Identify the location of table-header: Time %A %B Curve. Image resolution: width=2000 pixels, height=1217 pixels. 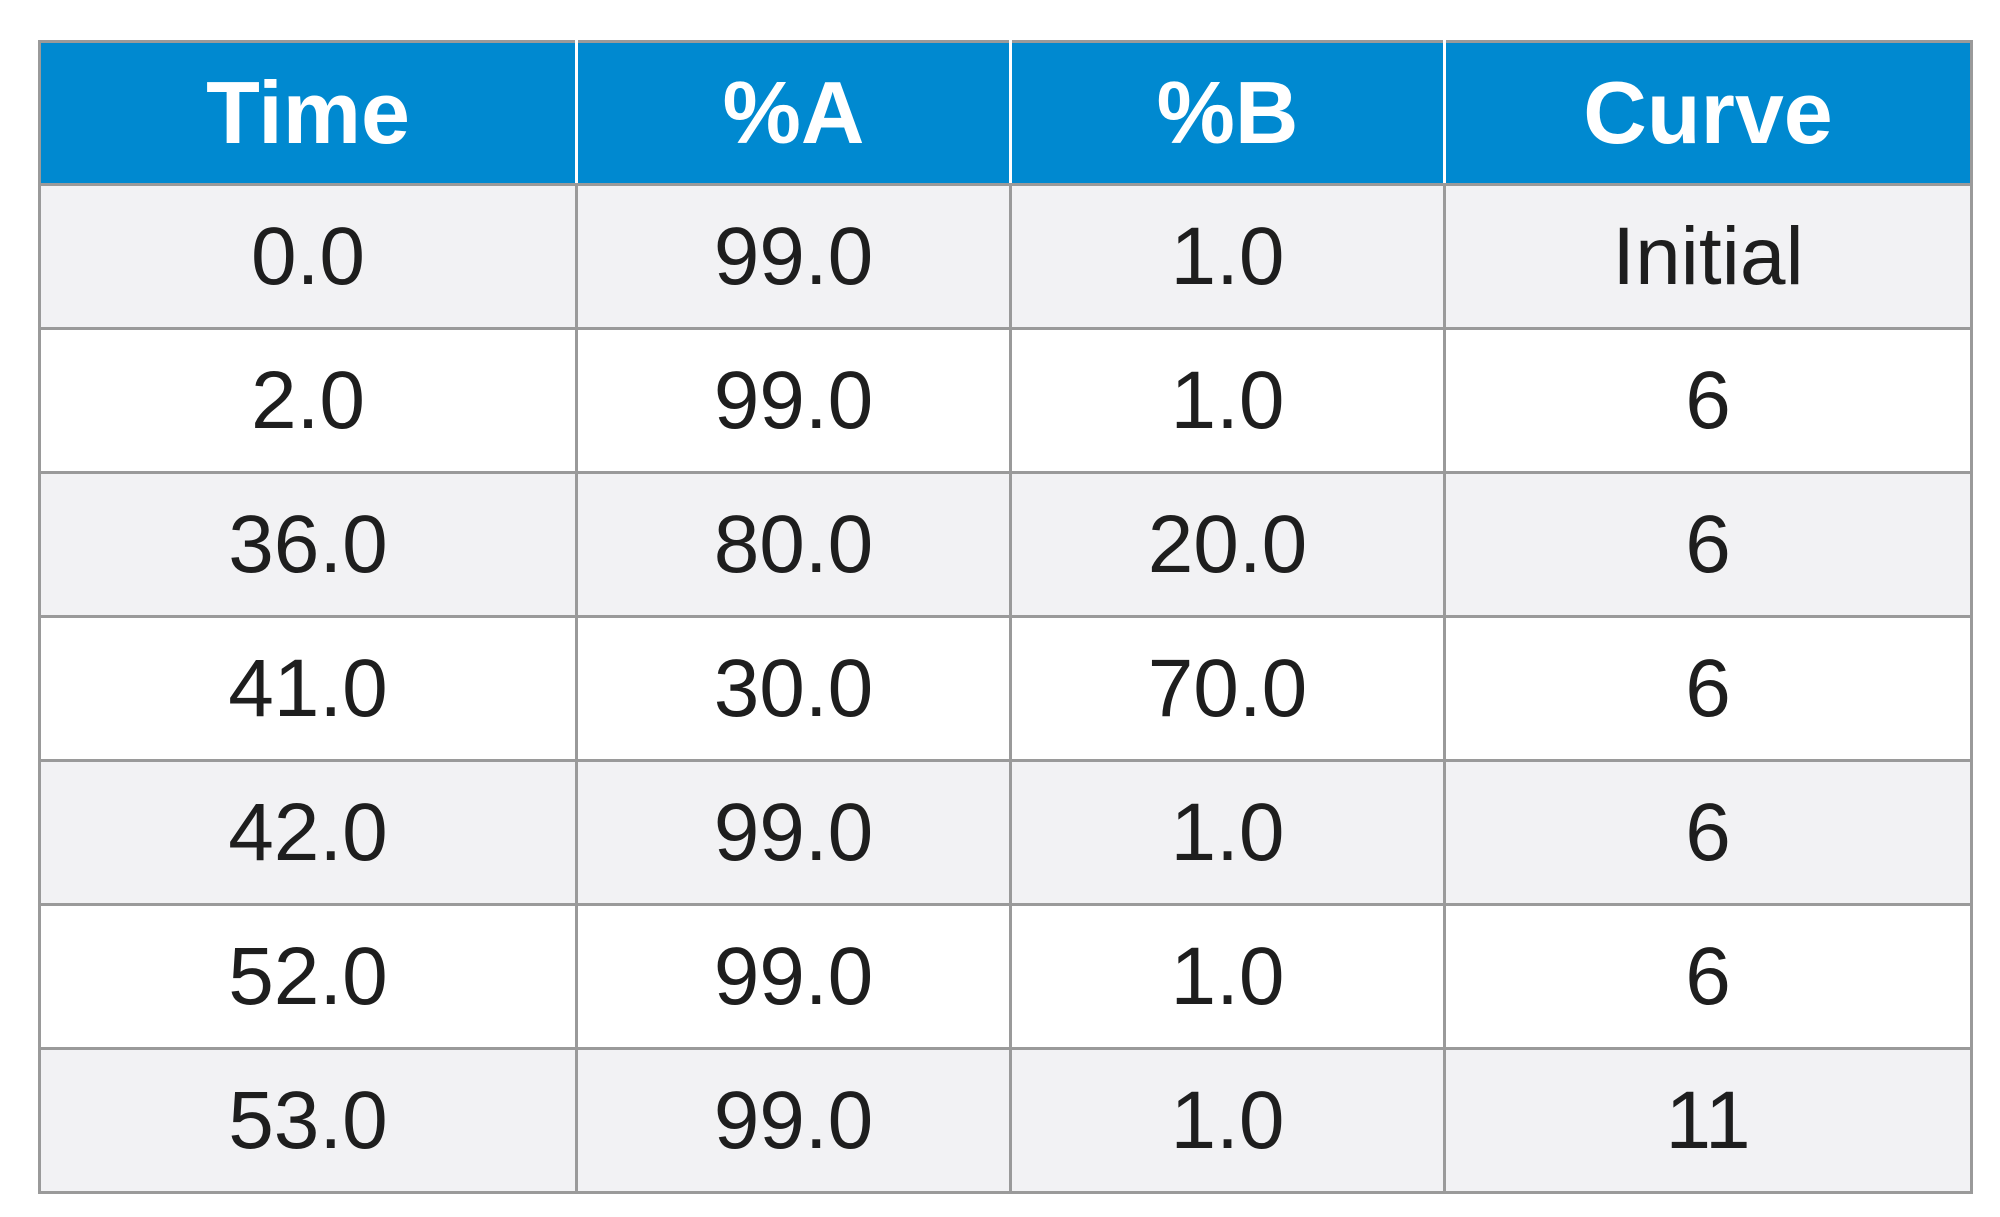
(1005, 113).